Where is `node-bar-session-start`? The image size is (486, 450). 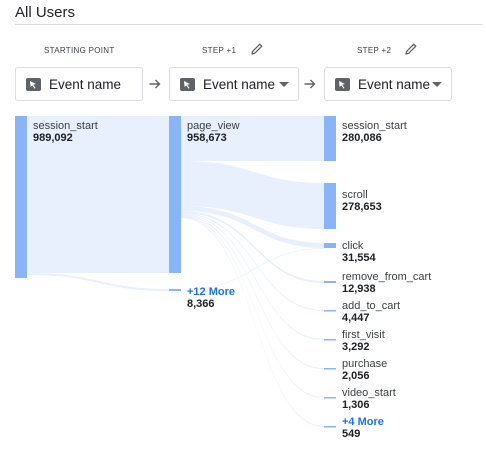 node-bar-session-start is located at coordinates (21, 197).